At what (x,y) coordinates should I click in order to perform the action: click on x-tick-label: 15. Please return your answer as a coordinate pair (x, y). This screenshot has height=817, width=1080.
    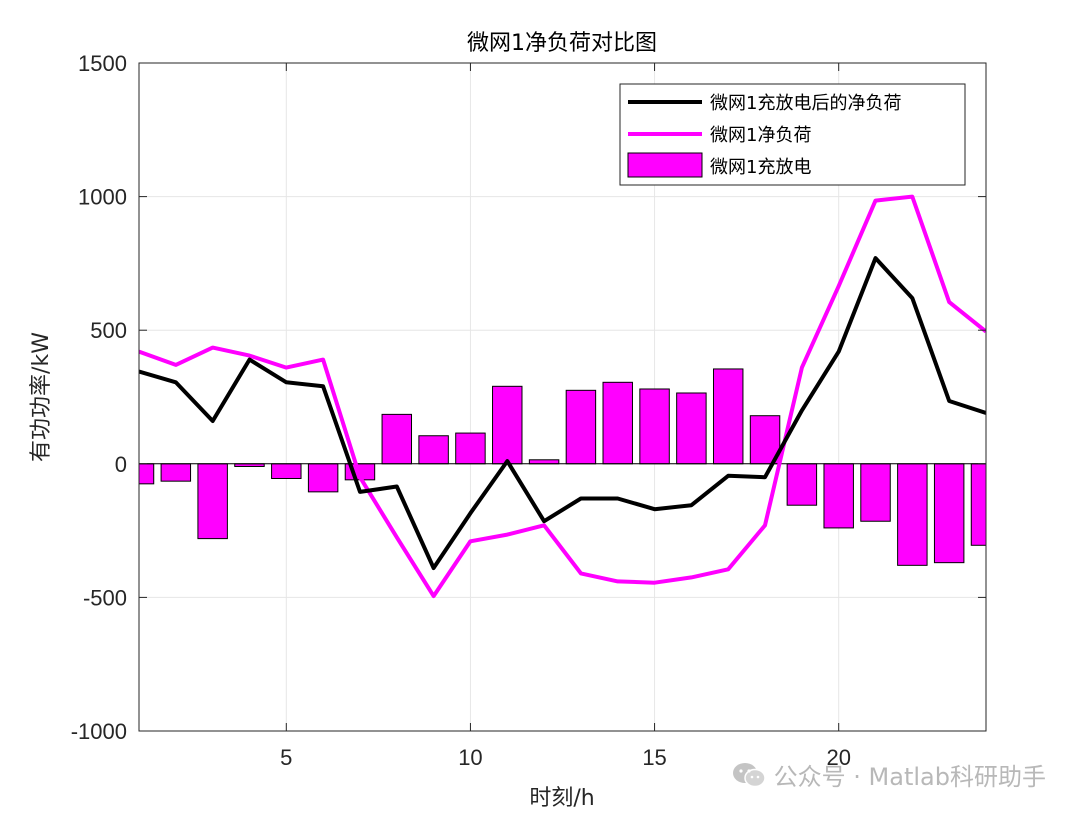
    Looking at the image, I should click on (654, 757).